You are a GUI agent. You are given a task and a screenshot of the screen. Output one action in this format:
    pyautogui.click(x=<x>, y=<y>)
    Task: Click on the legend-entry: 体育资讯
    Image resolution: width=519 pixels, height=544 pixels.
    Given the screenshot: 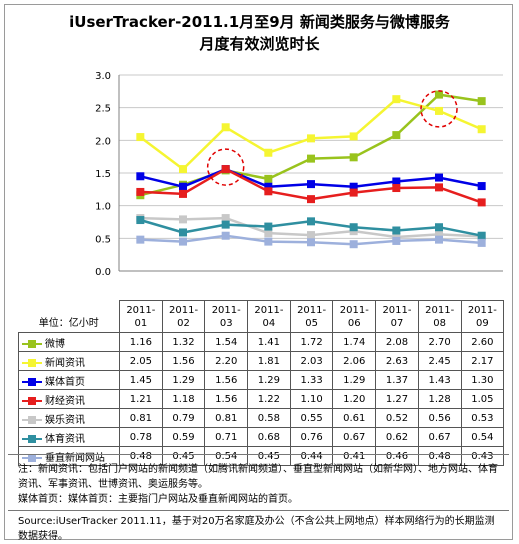 What is the action you would take?
    pyautogui.click(x=69, y=437)
    